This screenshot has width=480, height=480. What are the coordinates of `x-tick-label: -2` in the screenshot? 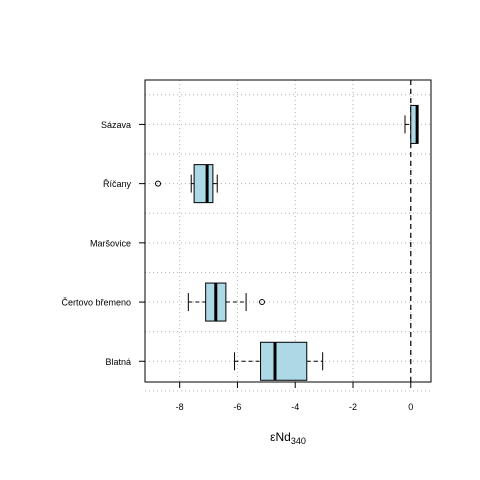 It's located at (353, 407).